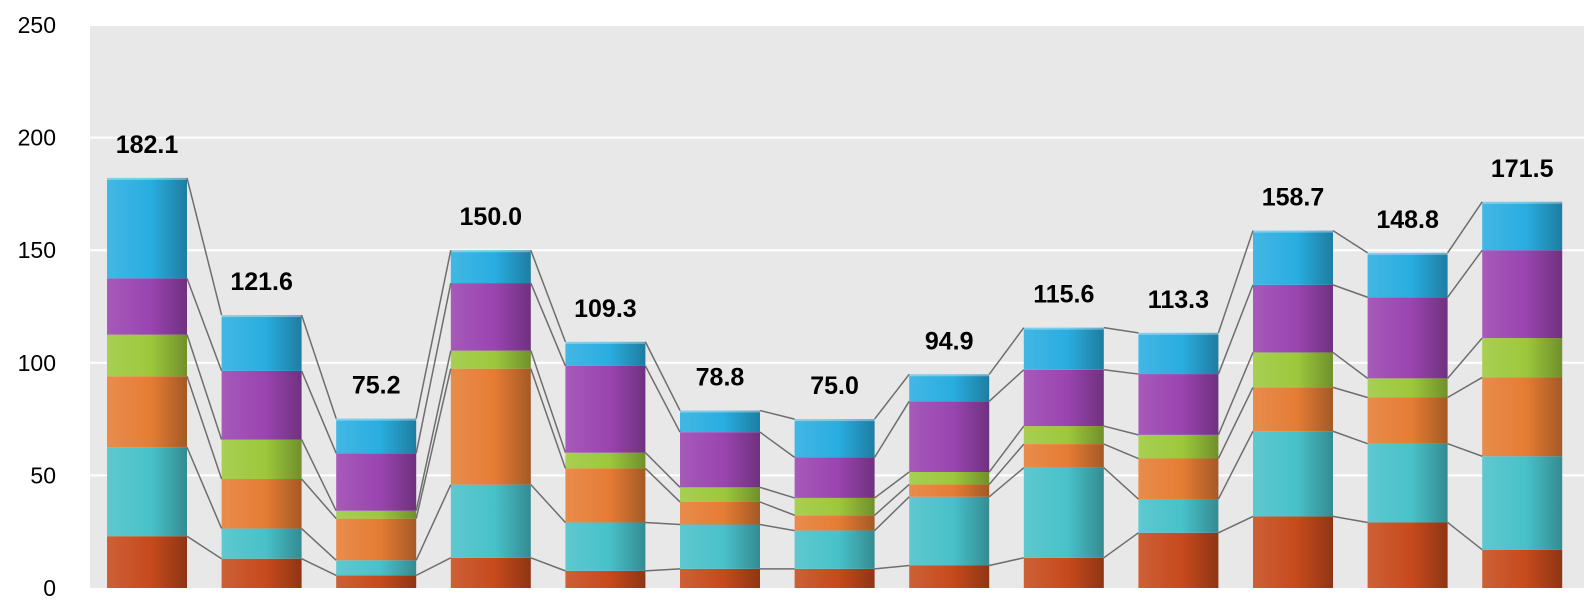 Image resolution: width=1584 pixels, height=602 pixels. Describe the element at coordinates (37, 306) in the screenshot. I see `y-axis-ticks: 0 50 100 150 200 250` at that location.